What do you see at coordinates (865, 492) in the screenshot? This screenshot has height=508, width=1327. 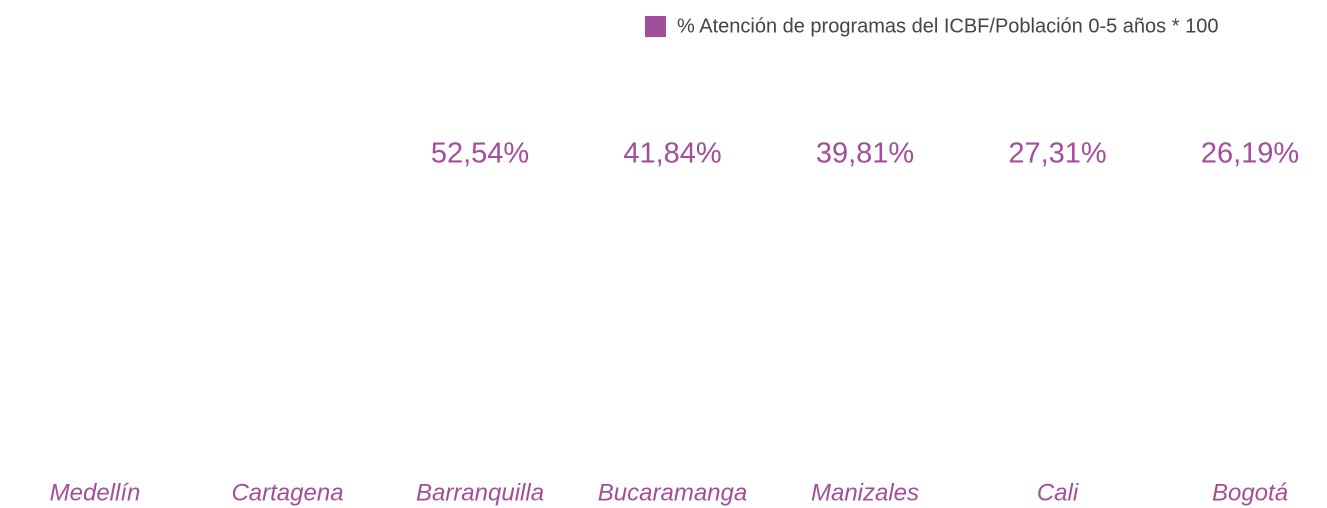 I see `category-label: Manizales` at bounding box center [865, 492].